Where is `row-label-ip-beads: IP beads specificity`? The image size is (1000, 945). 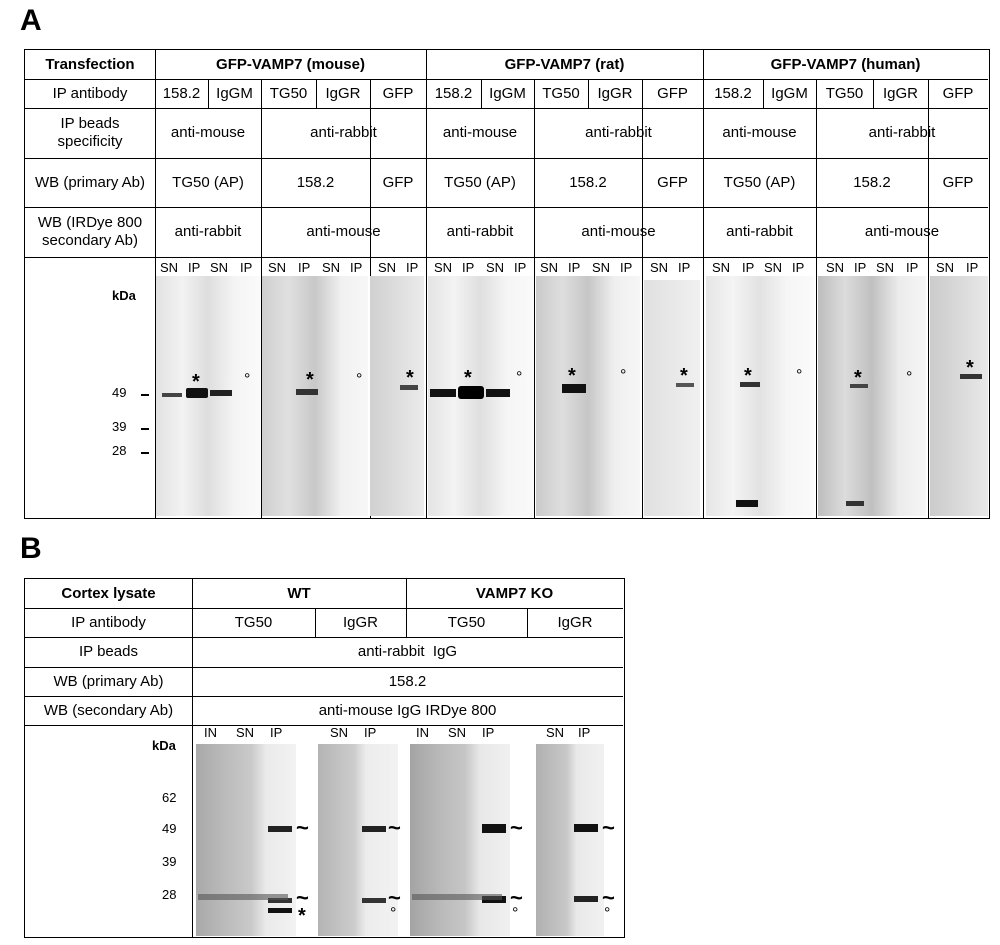
row-label-ip-beads: IP beads specificity is located at coordinates (90, 132).